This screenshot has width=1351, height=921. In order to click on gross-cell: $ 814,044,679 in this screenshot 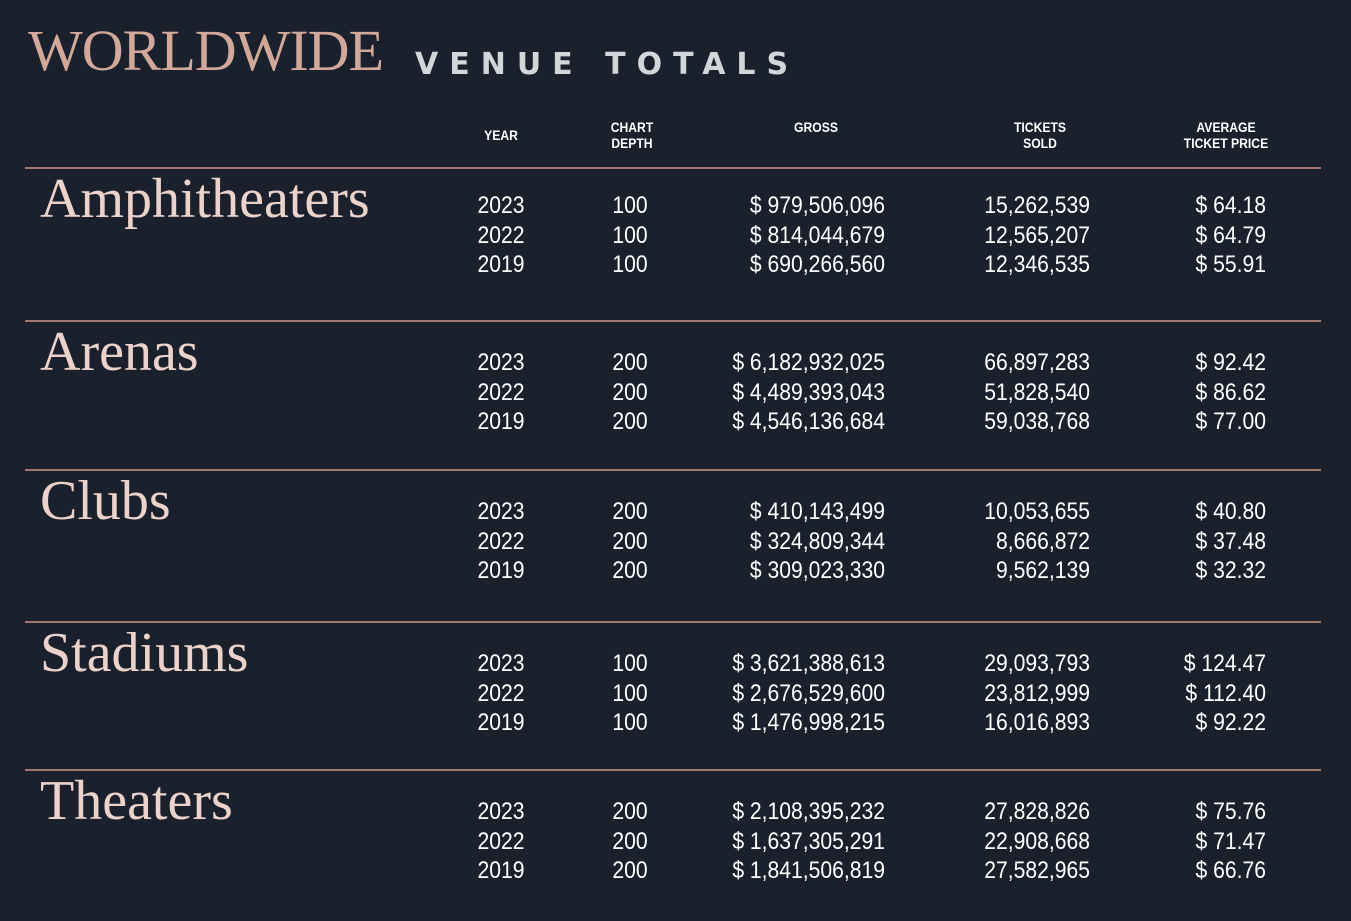, I will do `click(817, 235)`.